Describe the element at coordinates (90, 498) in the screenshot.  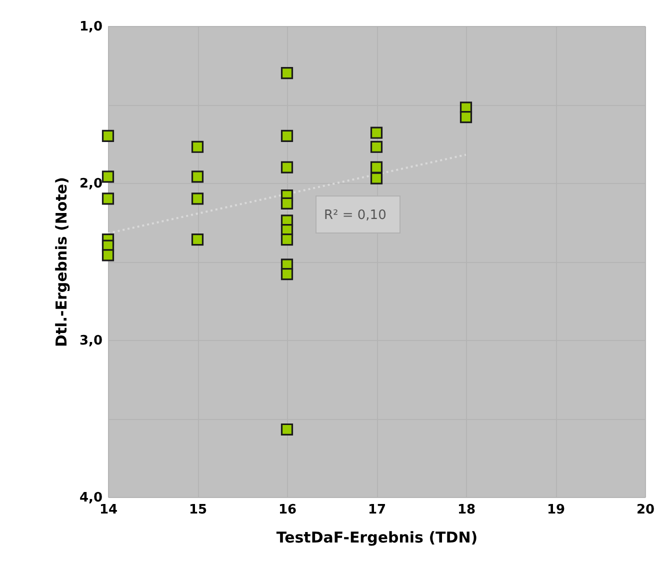
I see `y-tick-label: 4,0` at that location.